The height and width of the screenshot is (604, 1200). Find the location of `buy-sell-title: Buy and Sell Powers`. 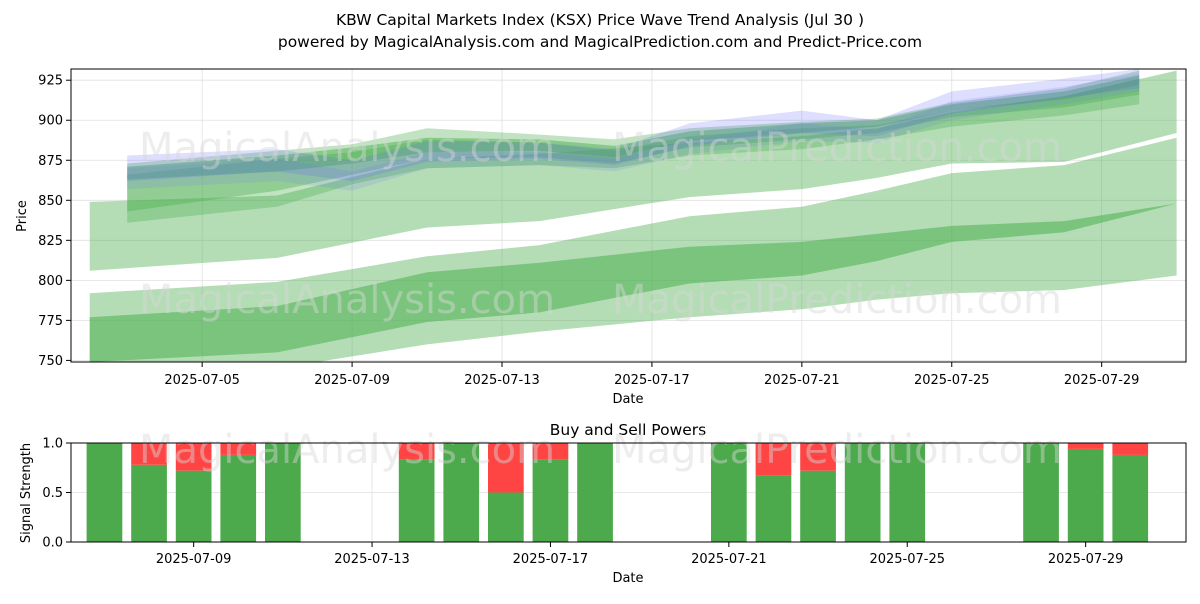

buy-sell-title: Buy and Sell Powers is located at coordinates (628, 430).